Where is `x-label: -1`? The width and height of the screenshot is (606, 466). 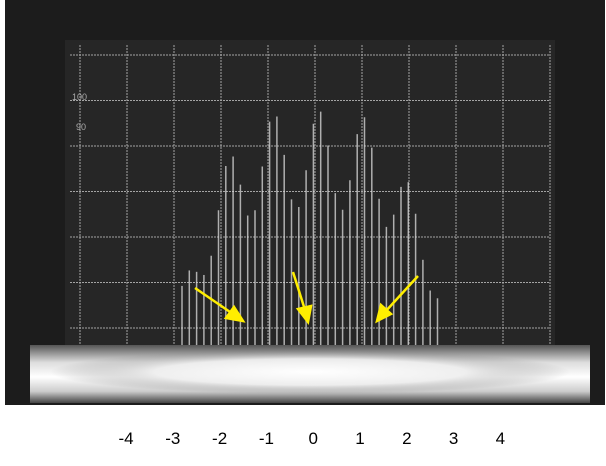
x-label: -1 is located at coordinates (266, 438).